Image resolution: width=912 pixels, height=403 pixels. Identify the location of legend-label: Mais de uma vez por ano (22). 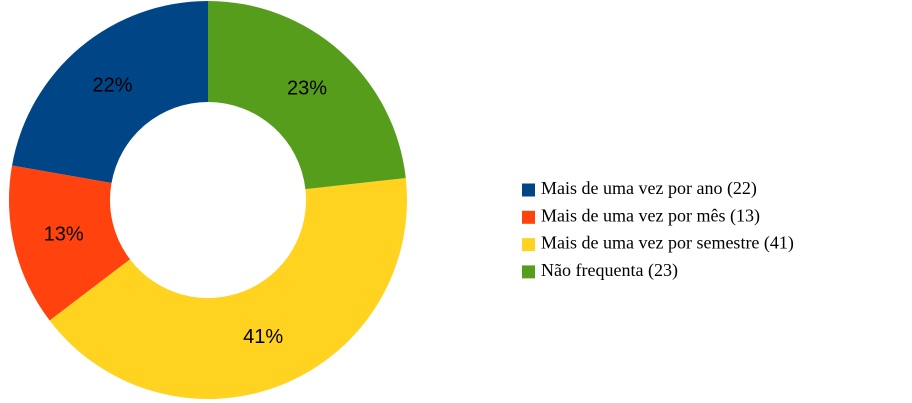
(649, 188).